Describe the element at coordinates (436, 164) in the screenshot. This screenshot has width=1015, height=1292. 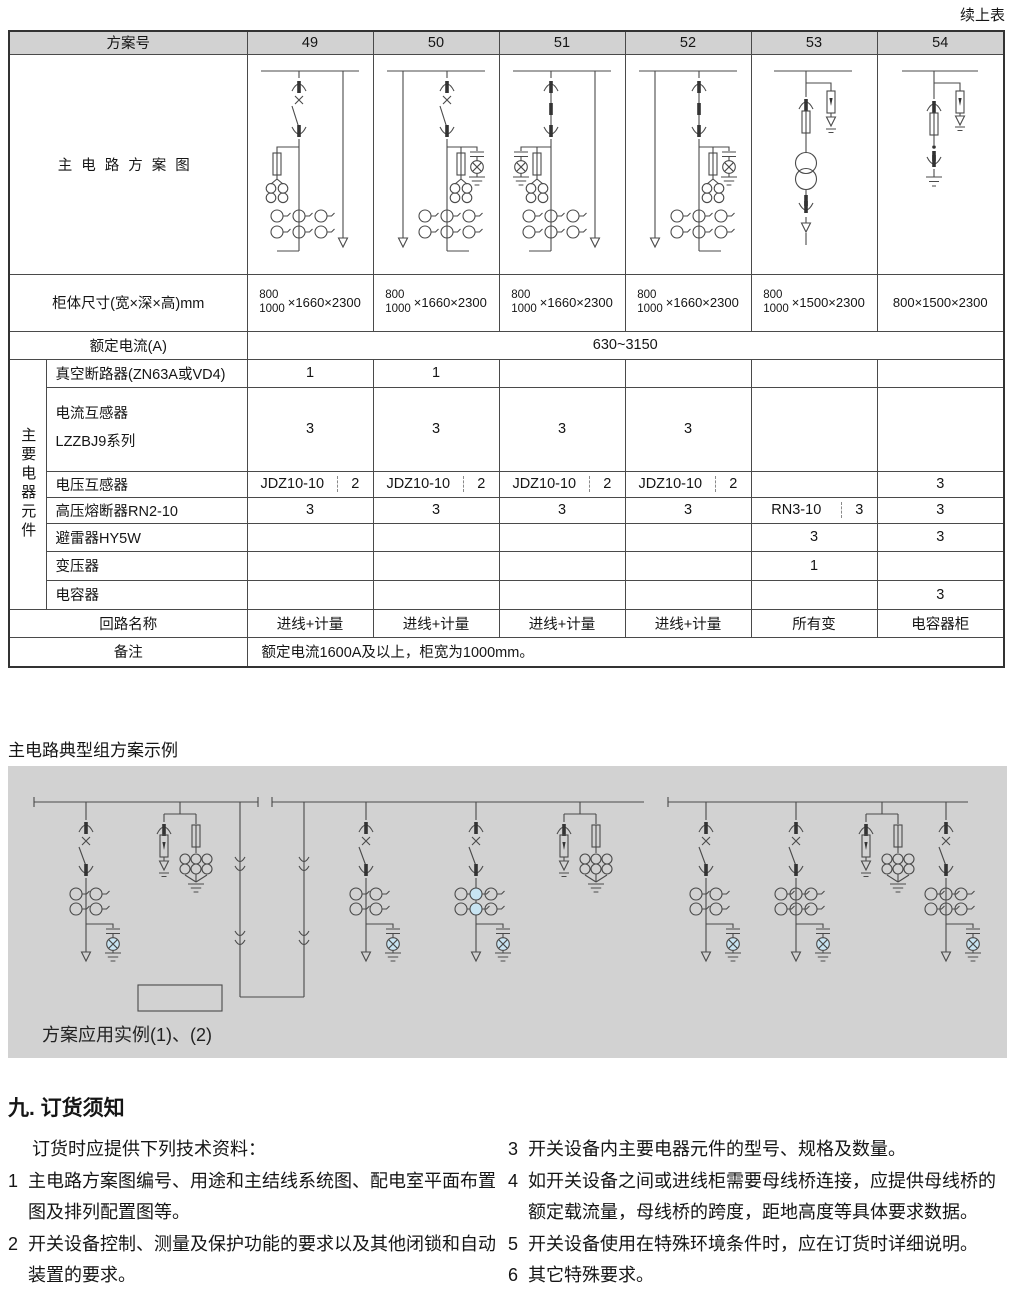
I see `scheme-50-diagram` at that location.